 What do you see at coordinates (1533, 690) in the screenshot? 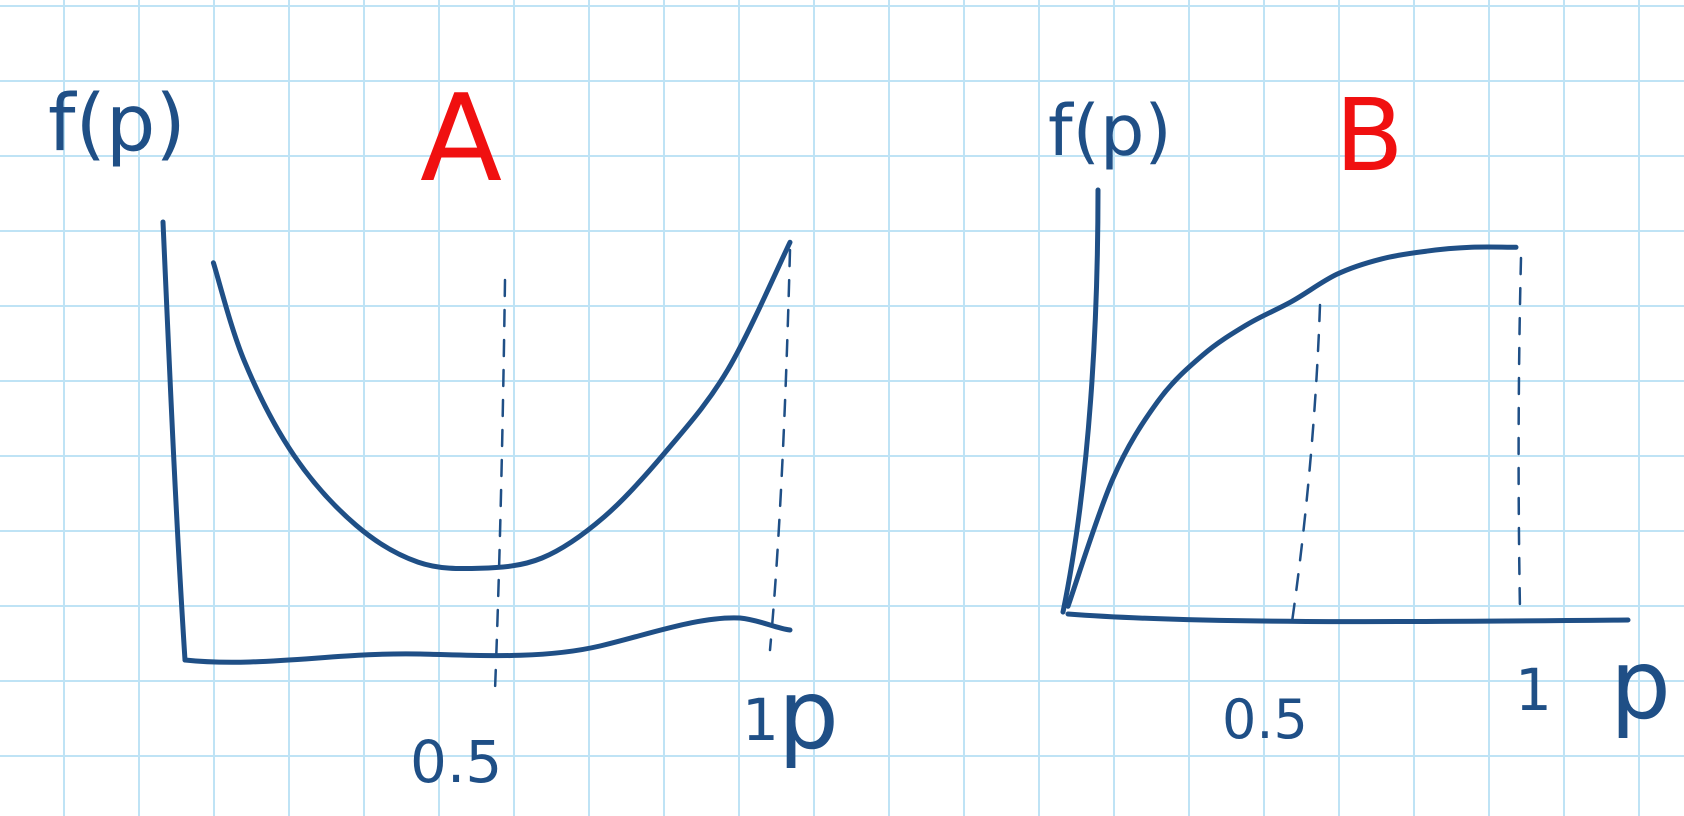
I see `chart-b-x-tick-1: 1` at bounding box center [1533, 690].